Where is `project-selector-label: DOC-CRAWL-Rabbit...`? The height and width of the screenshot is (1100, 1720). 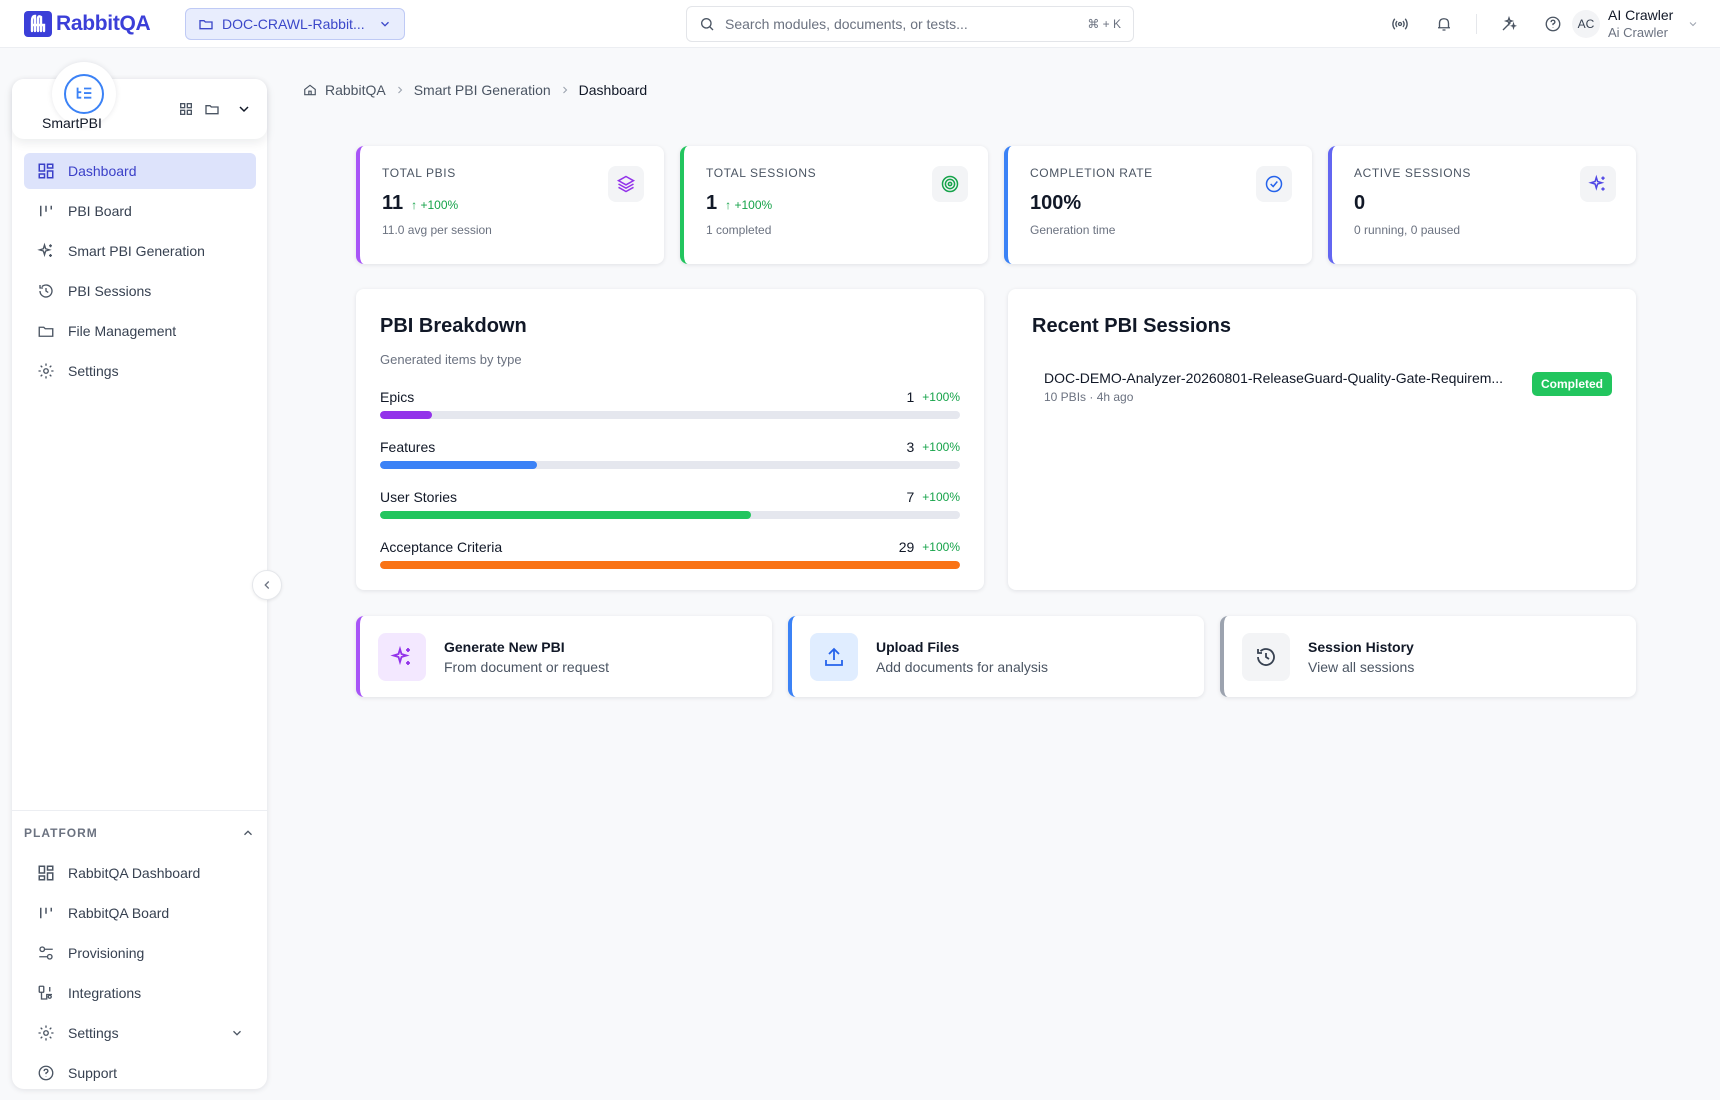 project-selector-label: DOC-CRAWL-Rabbit... is located at coordinates (293, 24).